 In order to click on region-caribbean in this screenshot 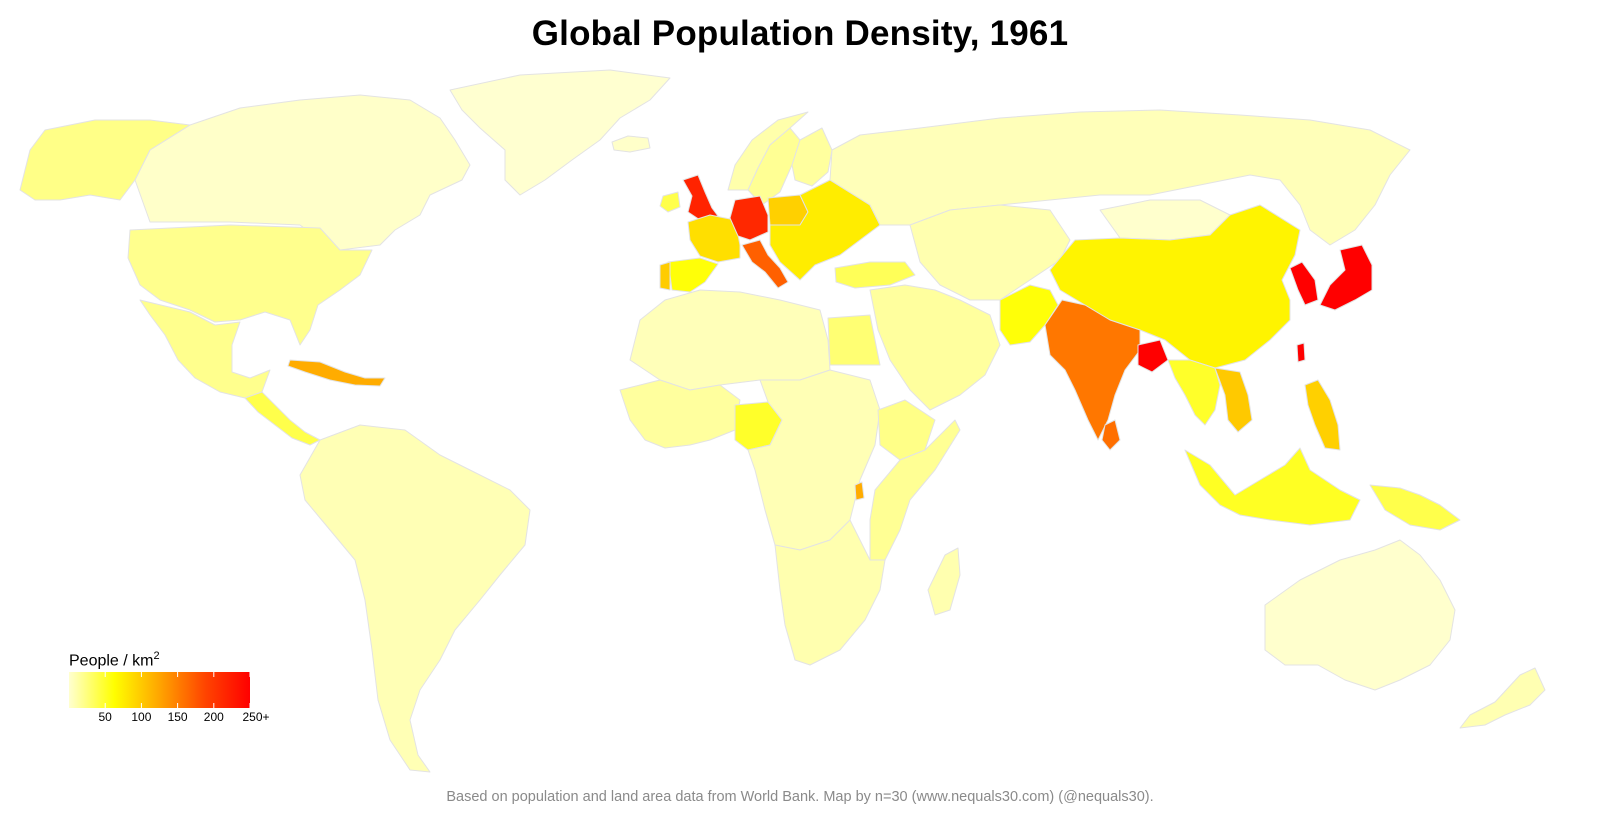, I will do `click(336, 373)`.